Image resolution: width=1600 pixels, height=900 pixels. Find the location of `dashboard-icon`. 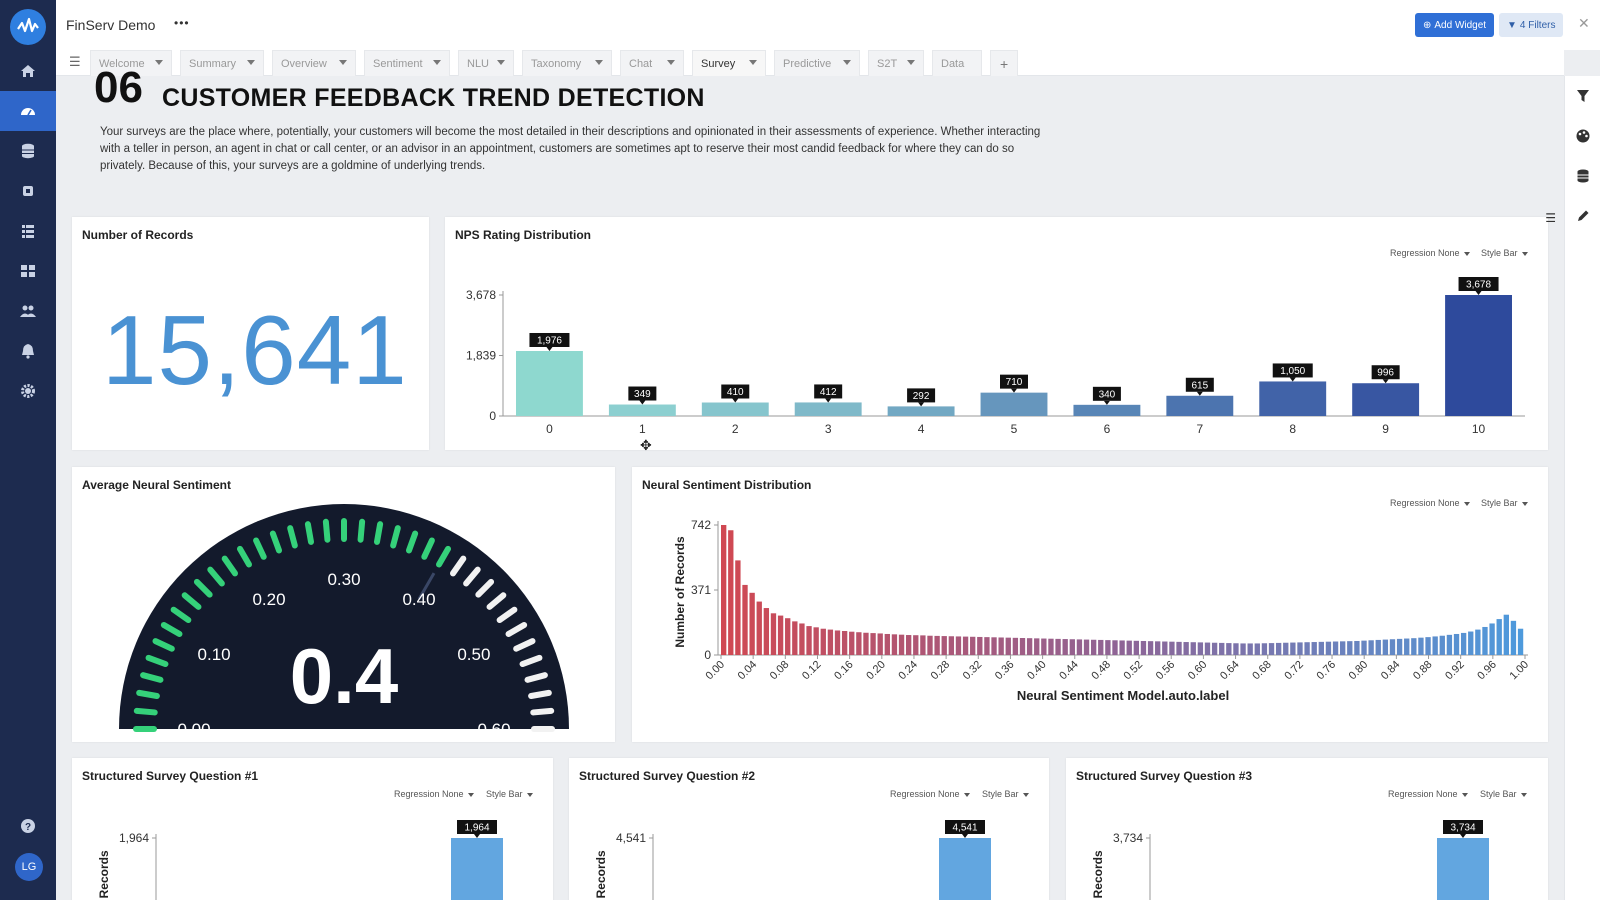

dashboard-icon is located at coordinates (28, 111).